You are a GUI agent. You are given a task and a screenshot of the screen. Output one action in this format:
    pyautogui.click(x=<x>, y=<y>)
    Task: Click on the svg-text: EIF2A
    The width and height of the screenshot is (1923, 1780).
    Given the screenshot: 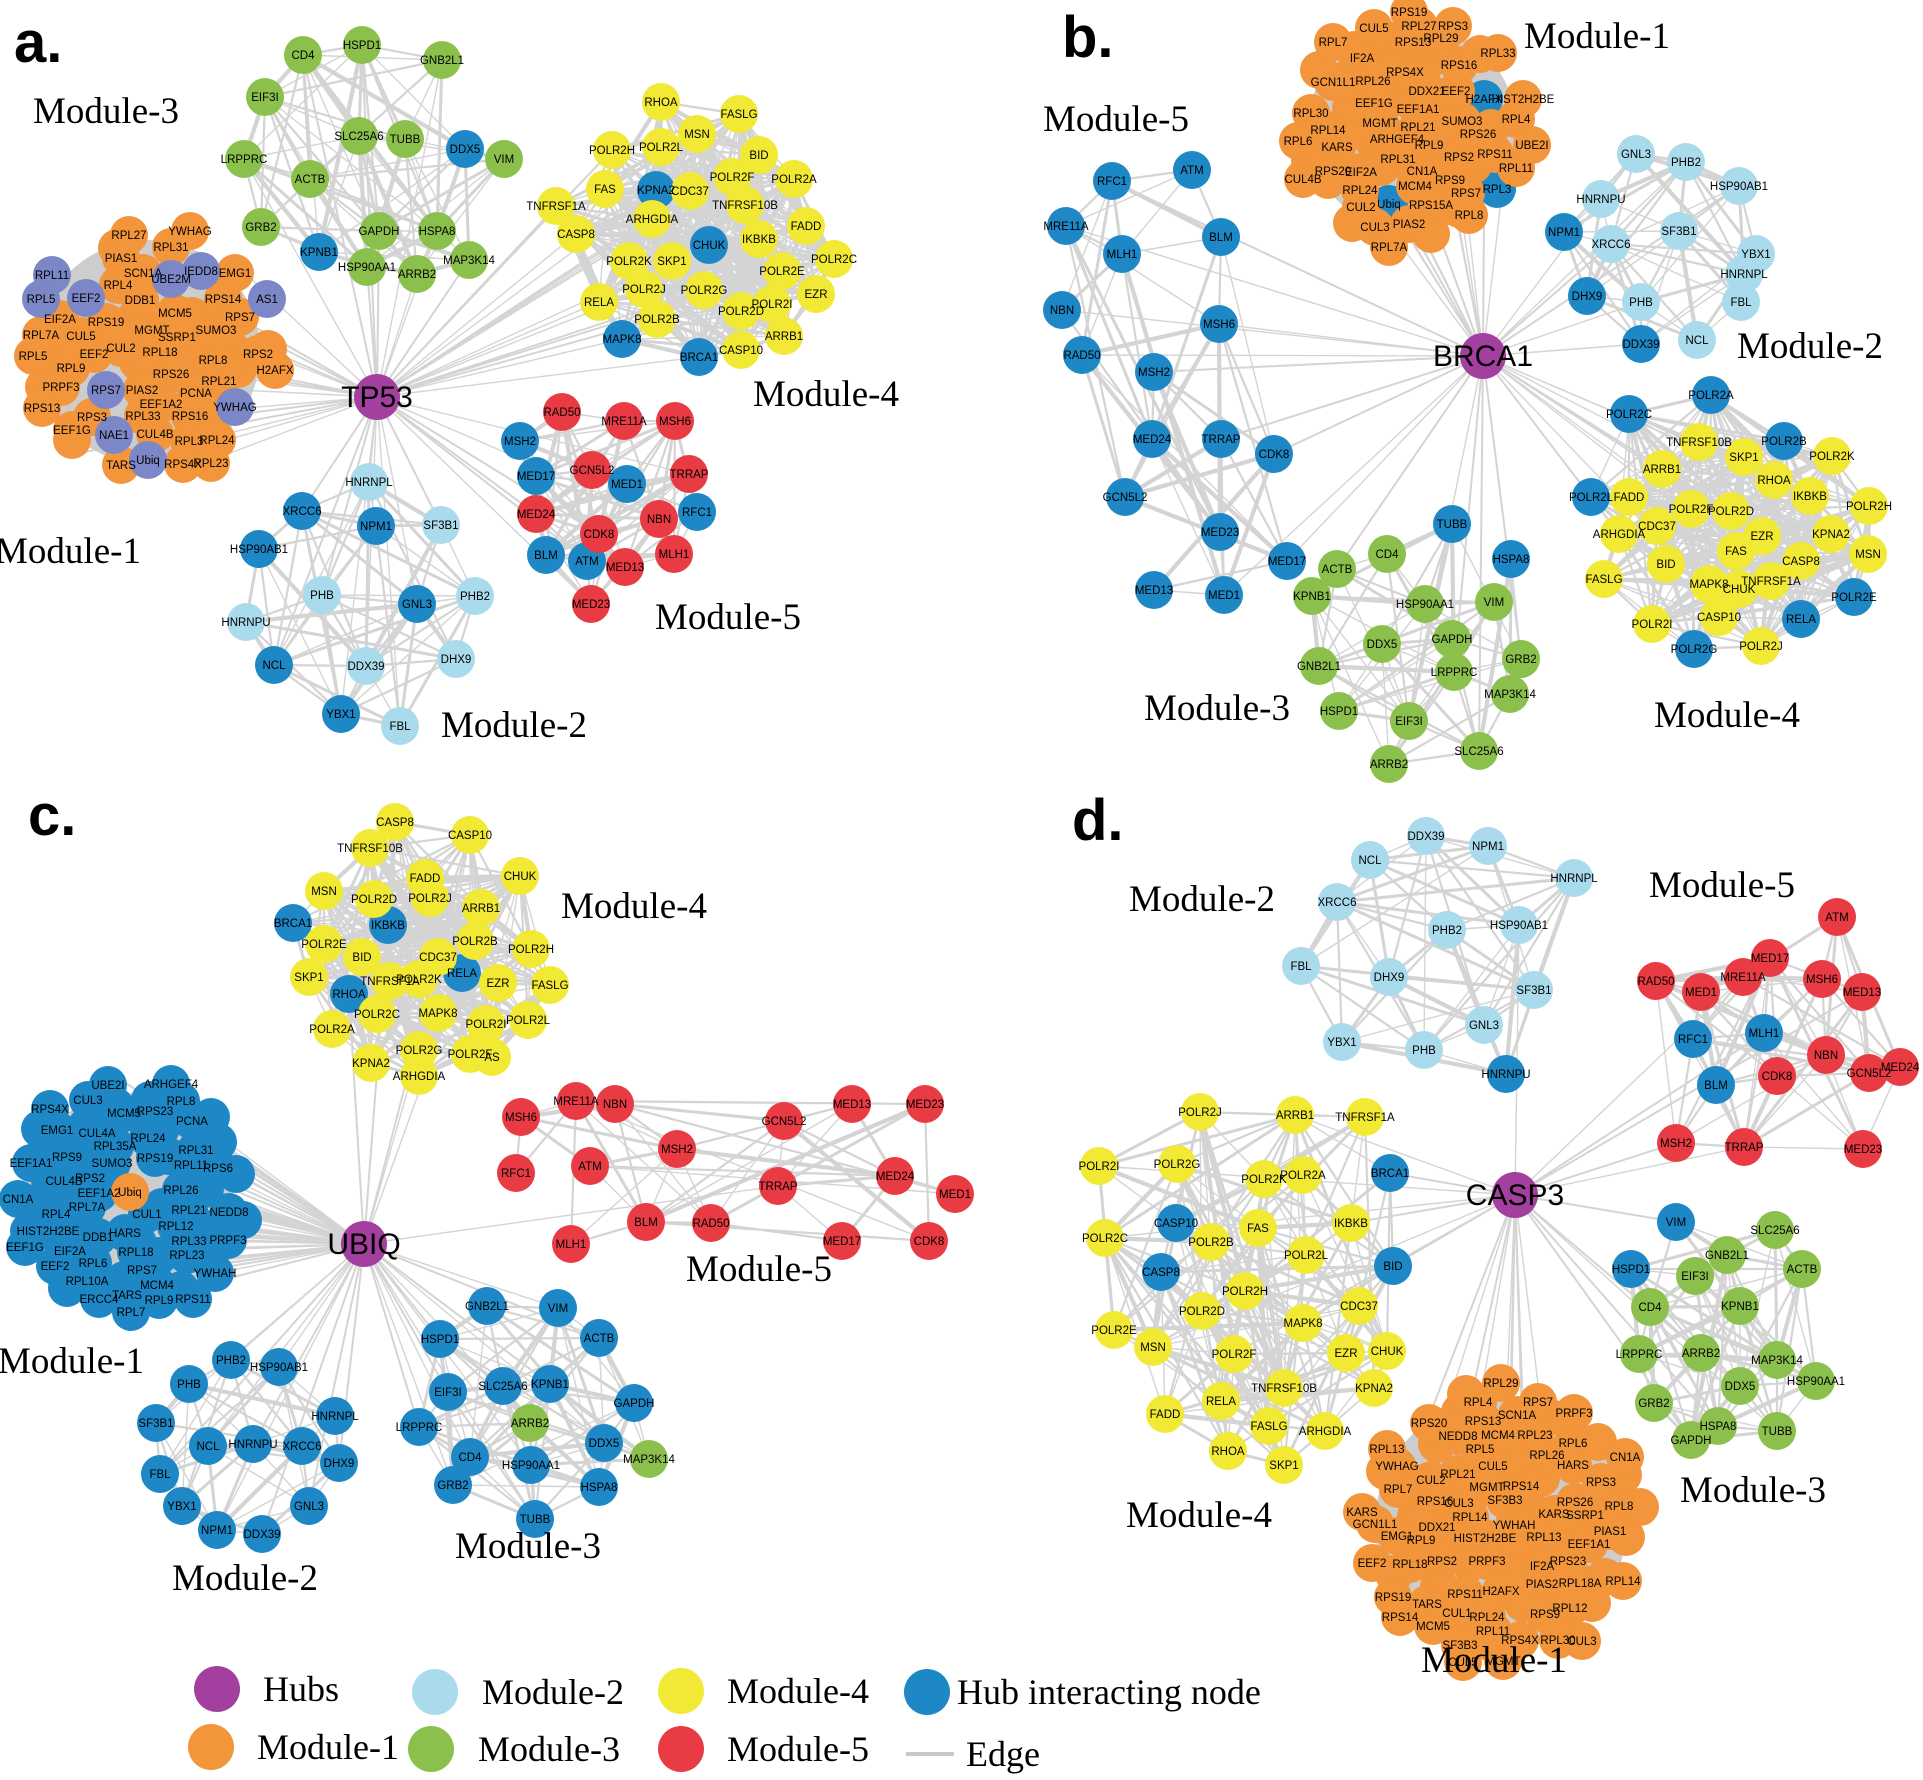 What is the action you would take?
    pyautogui.click(x=60, y=320)
    